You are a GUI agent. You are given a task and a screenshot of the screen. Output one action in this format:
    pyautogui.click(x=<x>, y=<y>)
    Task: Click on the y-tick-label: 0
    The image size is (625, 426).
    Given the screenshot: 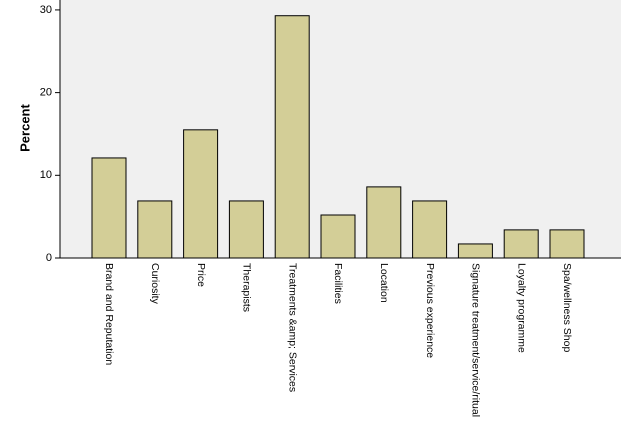 What is the action you would take?
    pyautogui.click(x=49, y=258)
    